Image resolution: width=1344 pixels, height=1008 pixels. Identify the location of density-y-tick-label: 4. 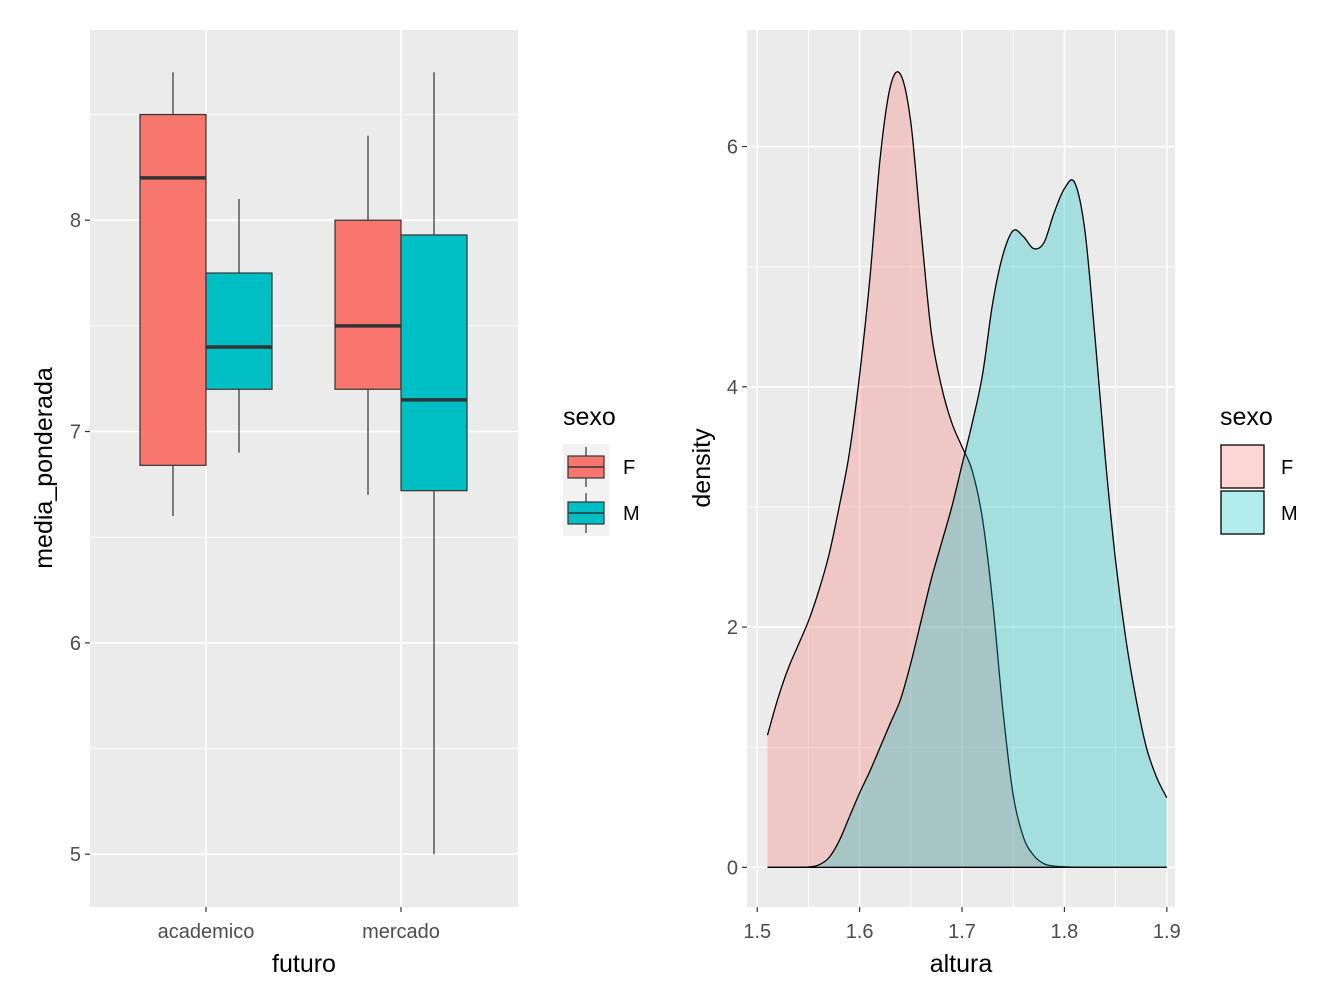
(732, 388).